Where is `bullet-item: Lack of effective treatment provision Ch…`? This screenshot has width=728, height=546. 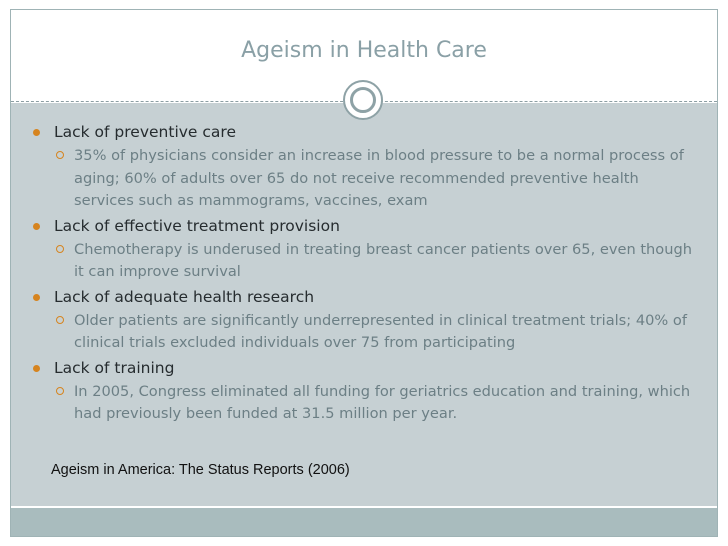
bullet-item: Lack of effective treatment provision Ch… is located at coordinates (368, 249).